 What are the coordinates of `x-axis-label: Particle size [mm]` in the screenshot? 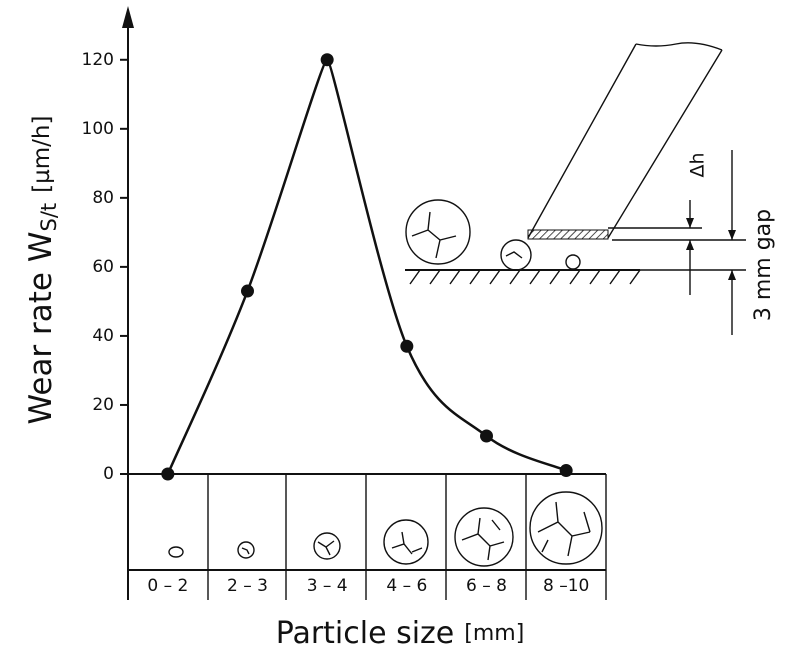 It's located at (400, 633).